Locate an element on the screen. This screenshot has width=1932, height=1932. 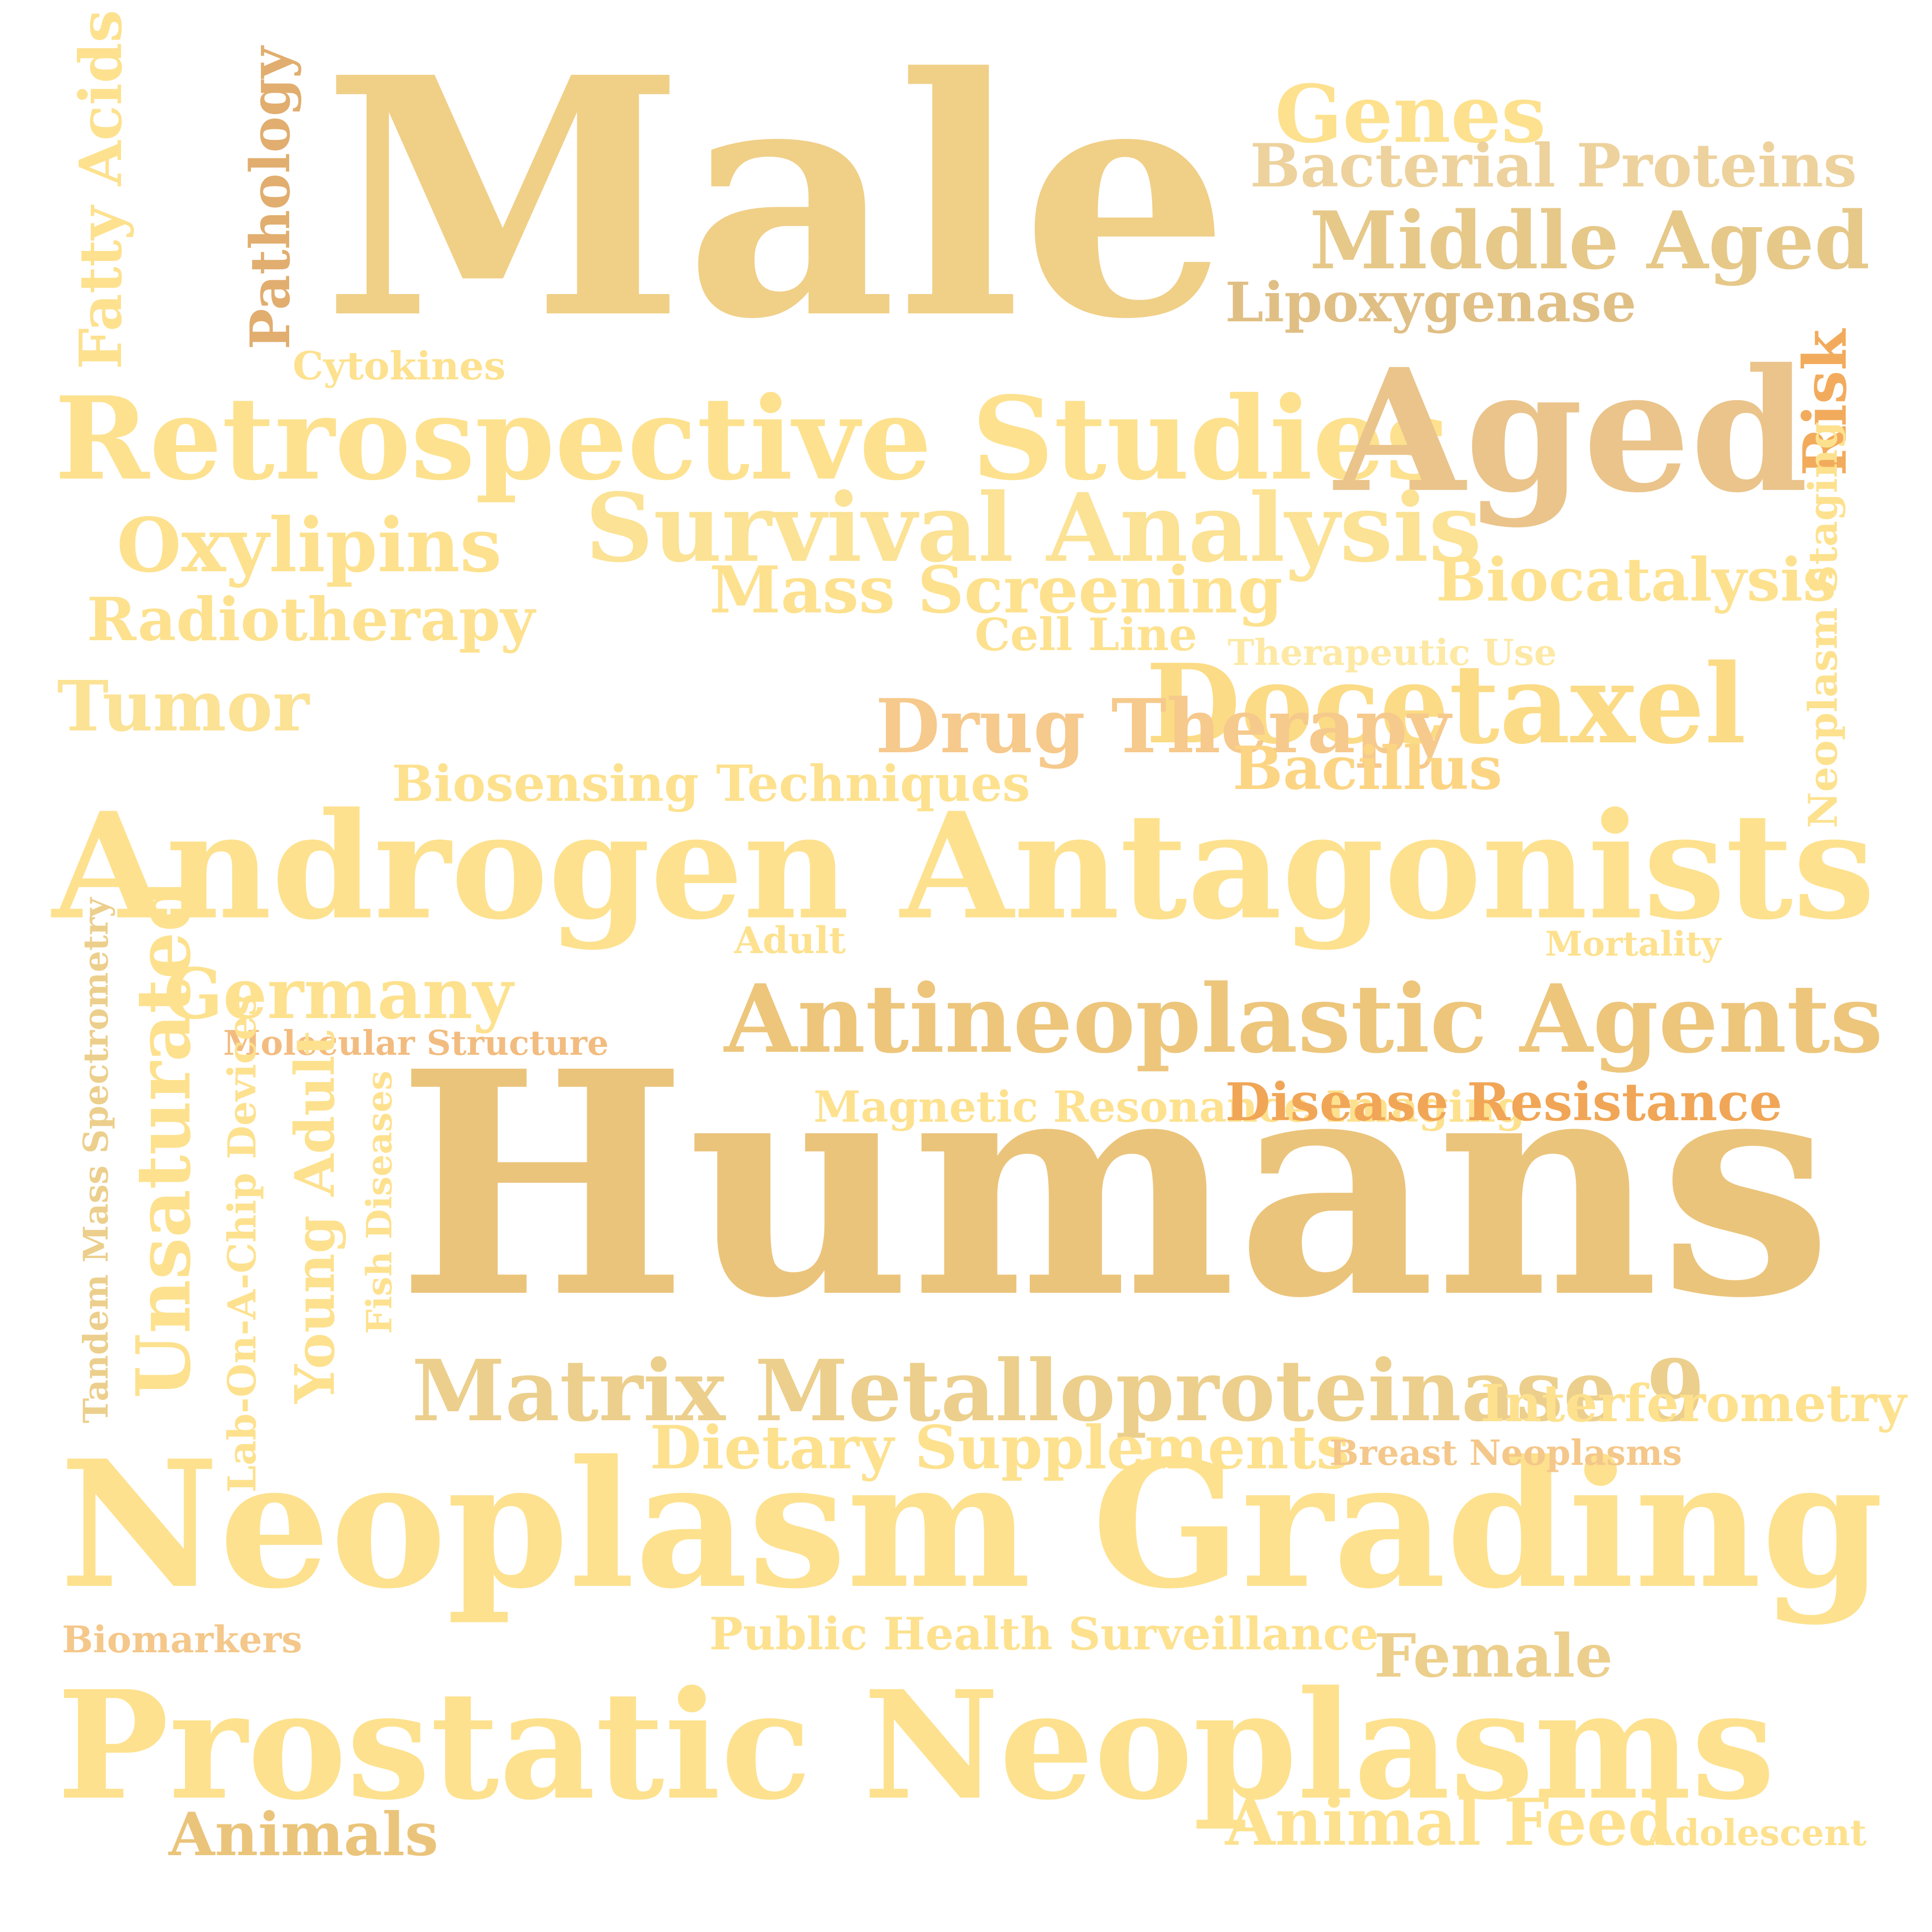
word-fatty-acids: Interferometry is located at coordinates (1694, 1404).